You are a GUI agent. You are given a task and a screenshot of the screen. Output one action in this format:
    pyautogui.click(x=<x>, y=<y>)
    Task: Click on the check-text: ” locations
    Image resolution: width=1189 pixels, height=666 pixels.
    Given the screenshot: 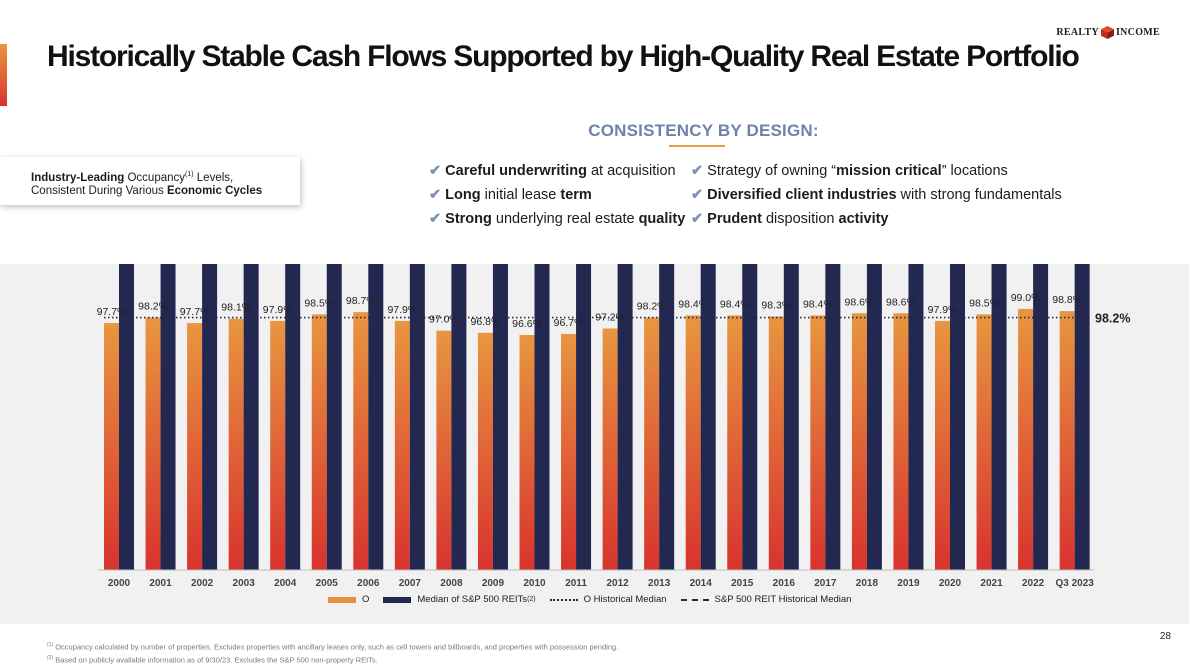 What is the action you would take?
    pyautogui.click(x=974, y=171)
    